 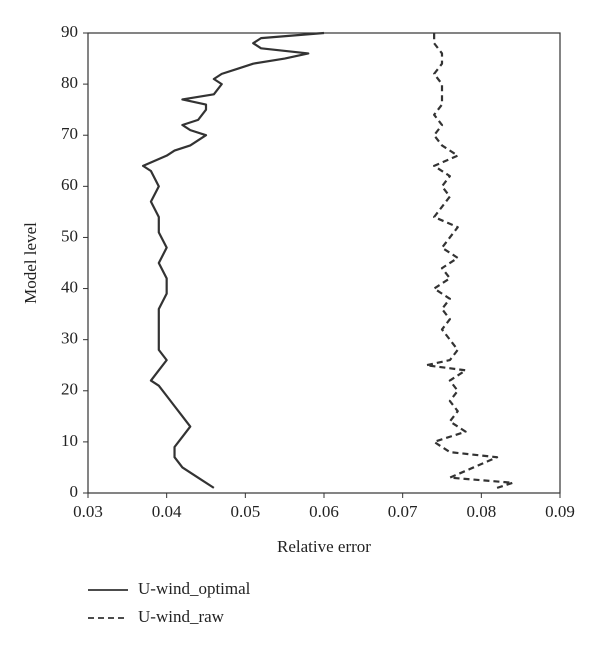 I want to click on legend-label: U-wind_raw, so click(x=181, y=616).